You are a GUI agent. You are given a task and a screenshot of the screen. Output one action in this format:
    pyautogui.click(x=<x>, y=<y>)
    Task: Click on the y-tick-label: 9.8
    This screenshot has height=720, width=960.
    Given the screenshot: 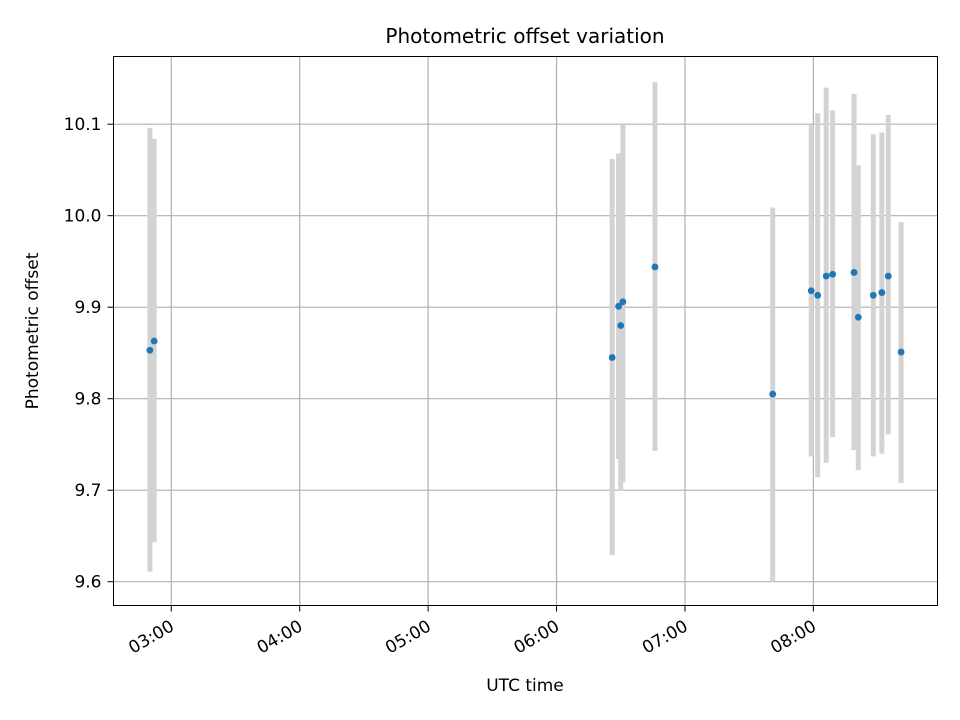 What is the action you would take?
    pyautogui.click(x=87, y=400)
    